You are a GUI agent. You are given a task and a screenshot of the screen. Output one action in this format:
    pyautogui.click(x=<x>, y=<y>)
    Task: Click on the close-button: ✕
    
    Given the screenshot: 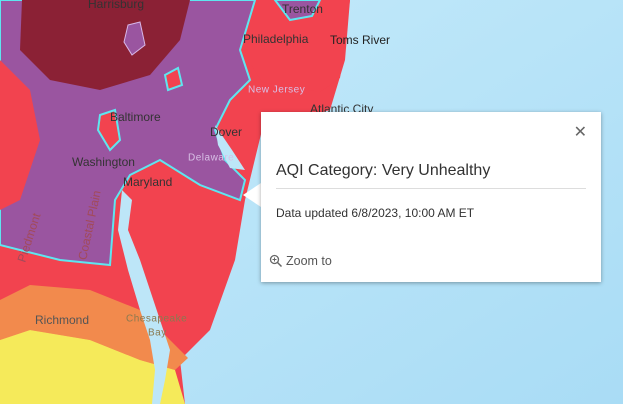 What is the action you would take?
    pyautogui.click(x=580, y=132)
    